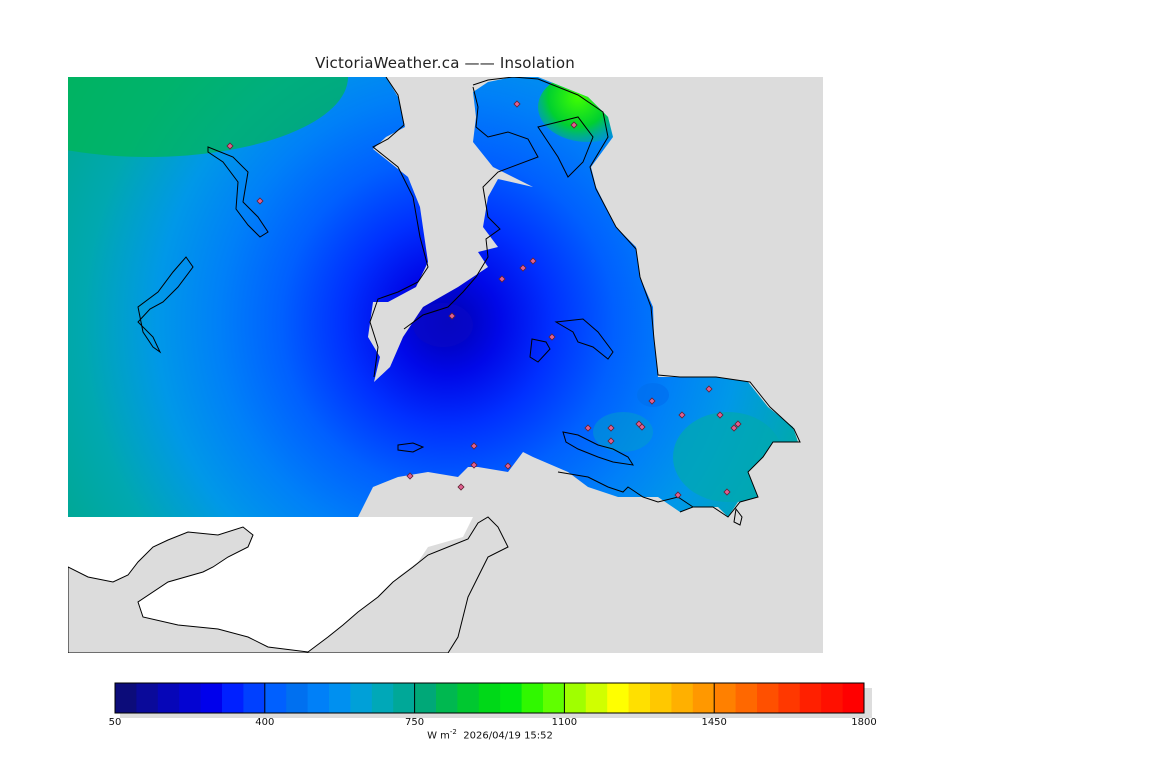  What do you see at coordinates (415, 722) in the screenshot?
I see `colorbar-tick-label: 750` at bounding box center [415, 722].